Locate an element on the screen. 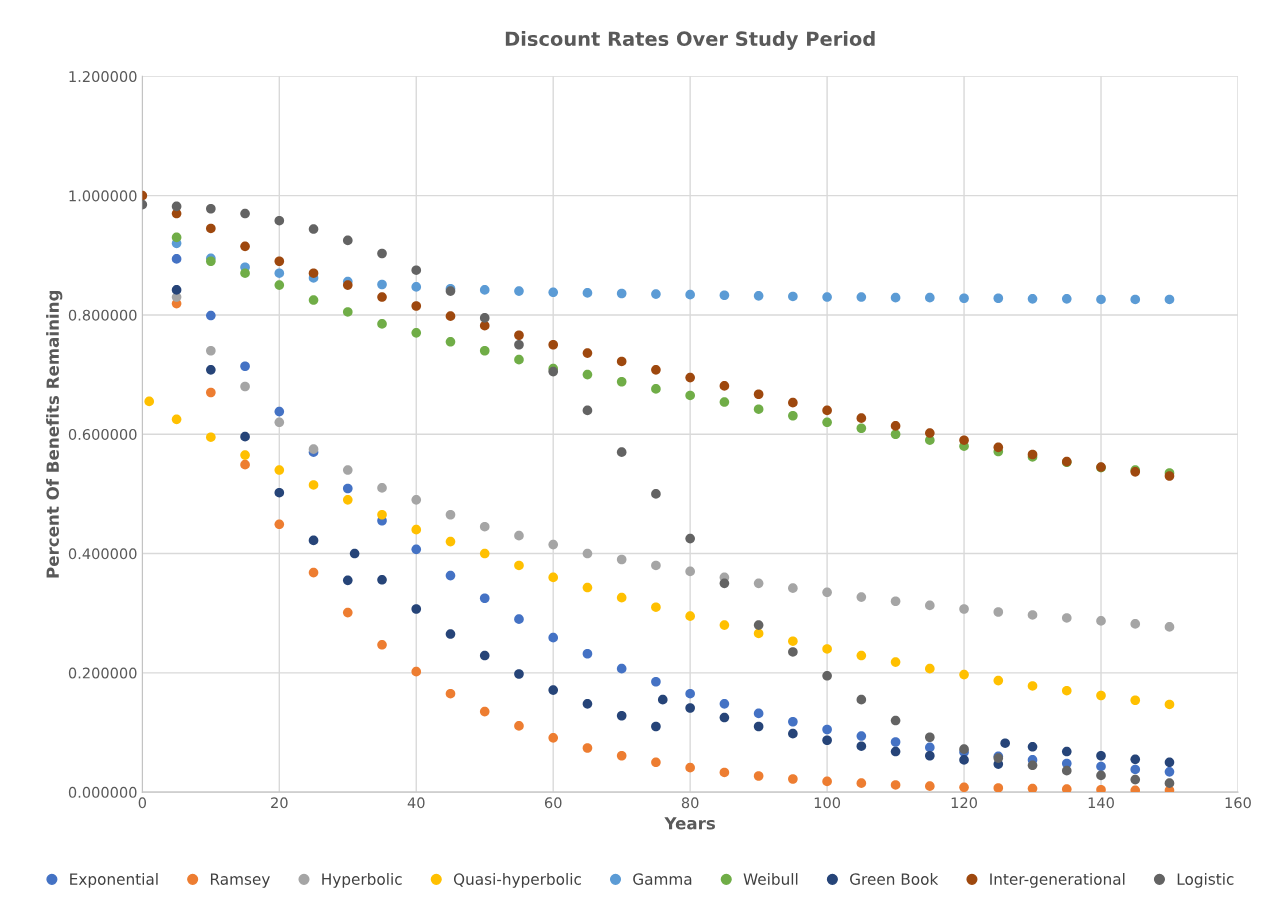 Image resolution: width=1271 pixels, height=920 pixels. legend-label: Green Book is located at coordinates (894, 879).